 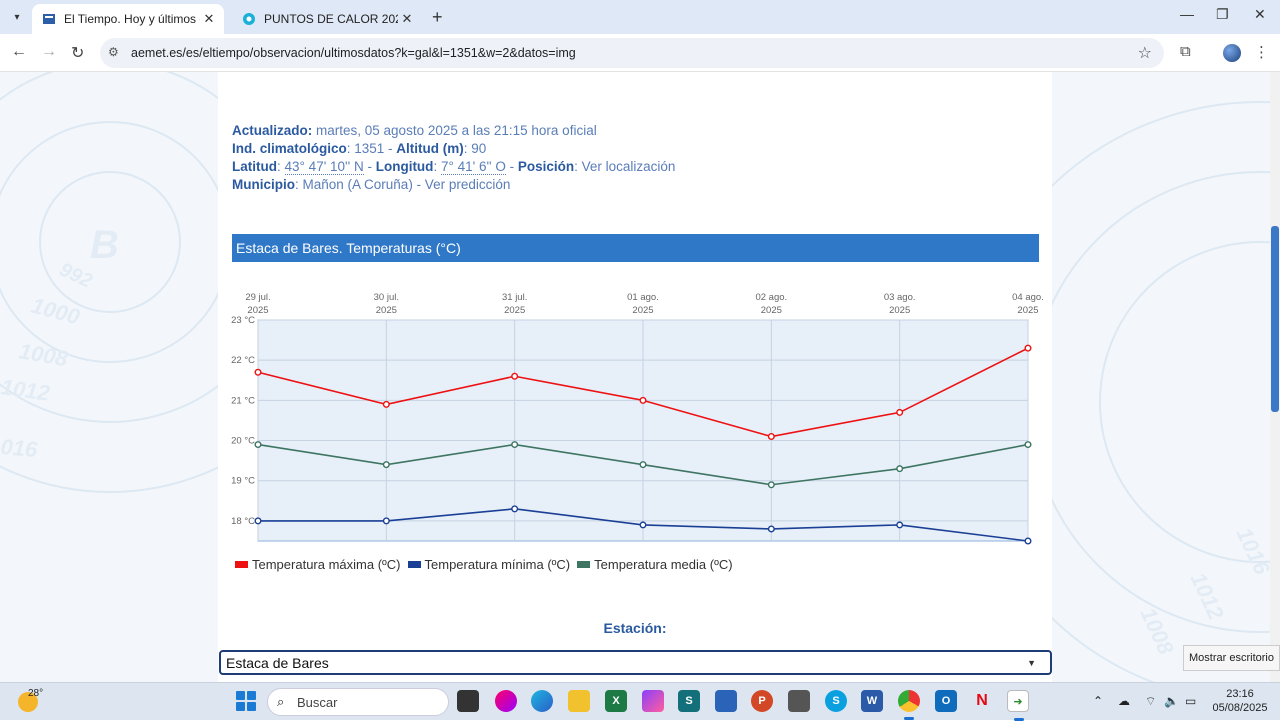 What do you see at coordinates (1144, 53) in the screenshot?
I see `bookmark-star-icon: ☆` at bounding box center [1144, 53].